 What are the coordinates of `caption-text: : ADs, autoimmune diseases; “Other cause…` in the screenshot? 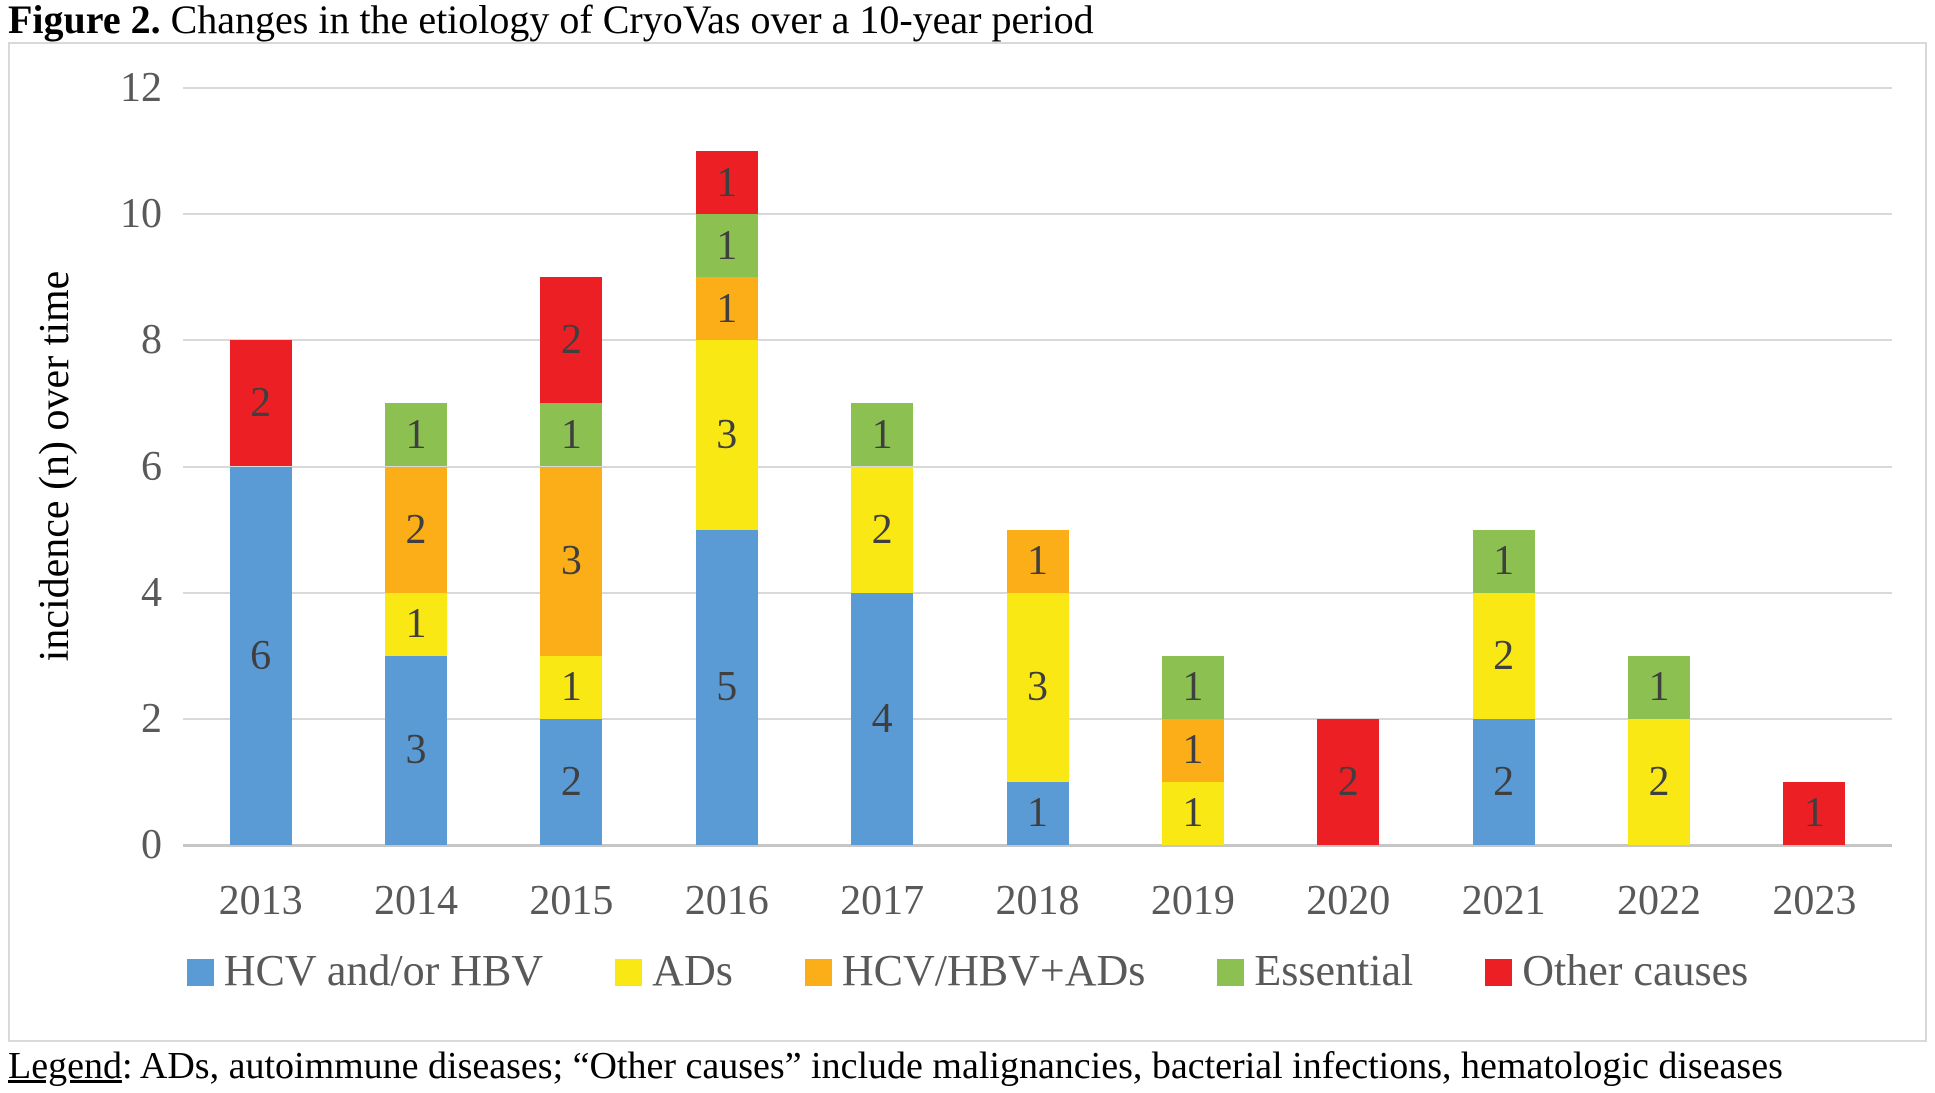 It's located at (952, 1066).